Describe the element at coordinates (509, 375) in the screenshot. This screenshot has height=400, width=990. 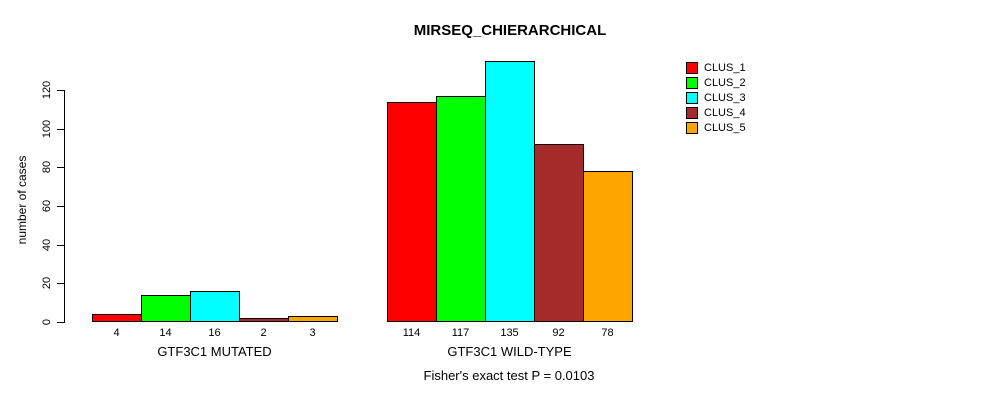
I see `annotation-text: Fisher's exact test P = 0.0103` at that location.